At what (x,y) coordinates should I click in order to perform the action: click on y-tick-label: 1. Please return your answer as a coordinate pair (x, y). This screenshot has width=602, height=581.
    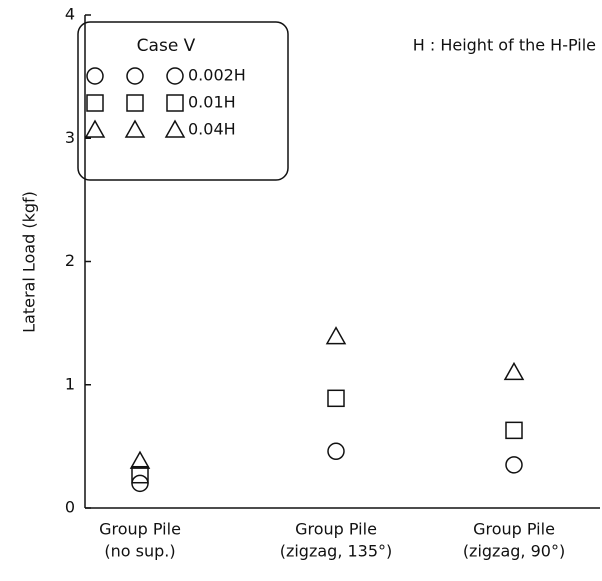
    Looking at the image, I should click on (70, 383).